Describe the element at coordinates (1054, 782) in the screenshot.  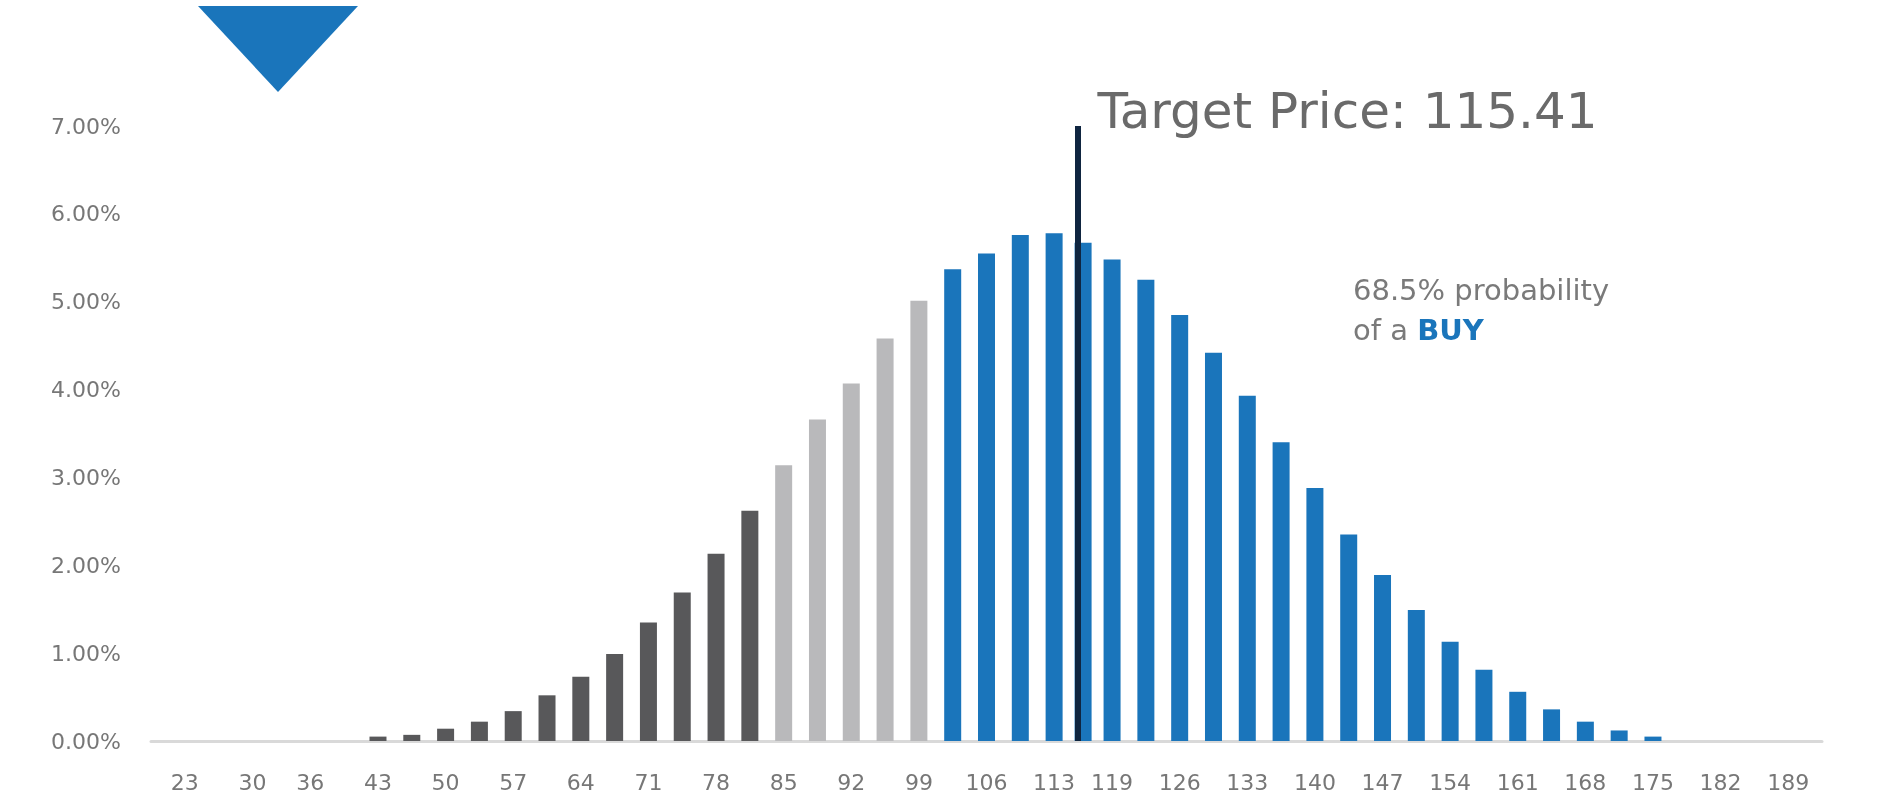
I see `x-tick-label: 113` at that location.